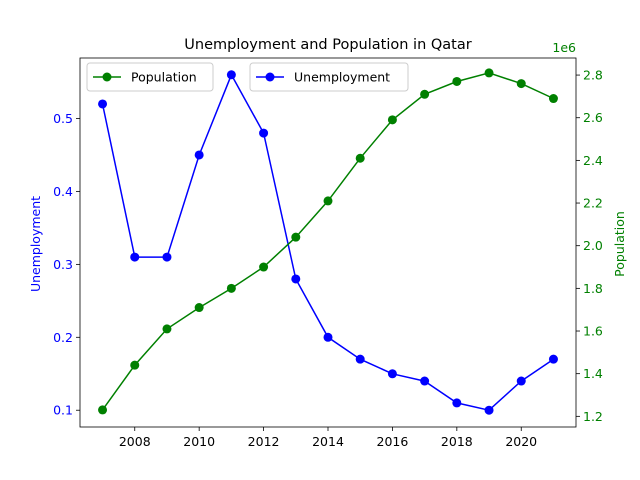 The image size is (640, 480). What do you see at coordinates (393, 441) in the screenshot?
I see `x-tick-label: 2016` at bounding box center [393, 441].